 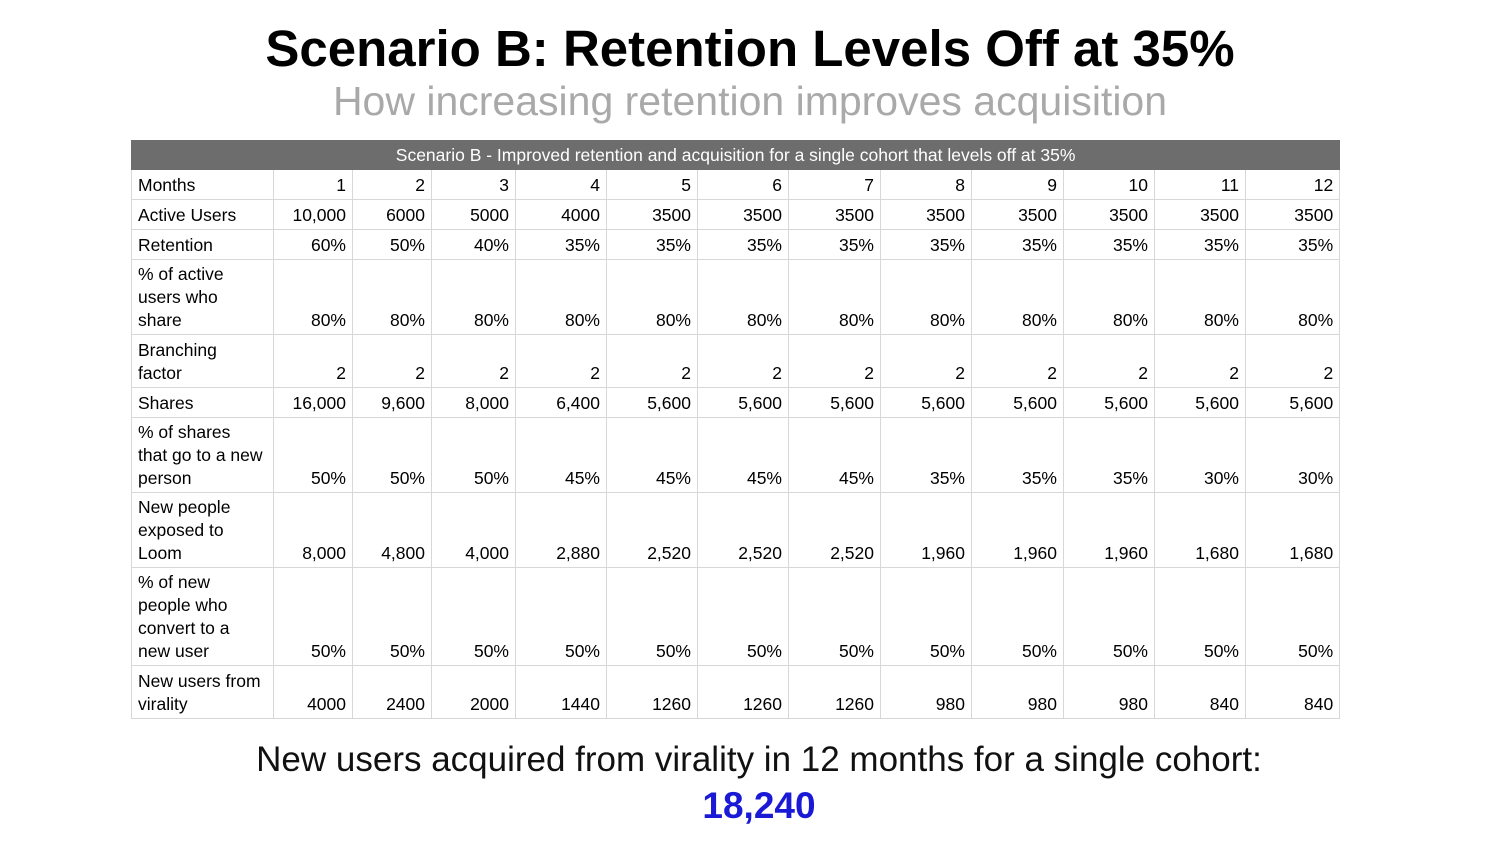 What do you see at coordinates (392, 530) in the screenshot?
I see `table-cell: 4,800` at bounding box center [392, 530].